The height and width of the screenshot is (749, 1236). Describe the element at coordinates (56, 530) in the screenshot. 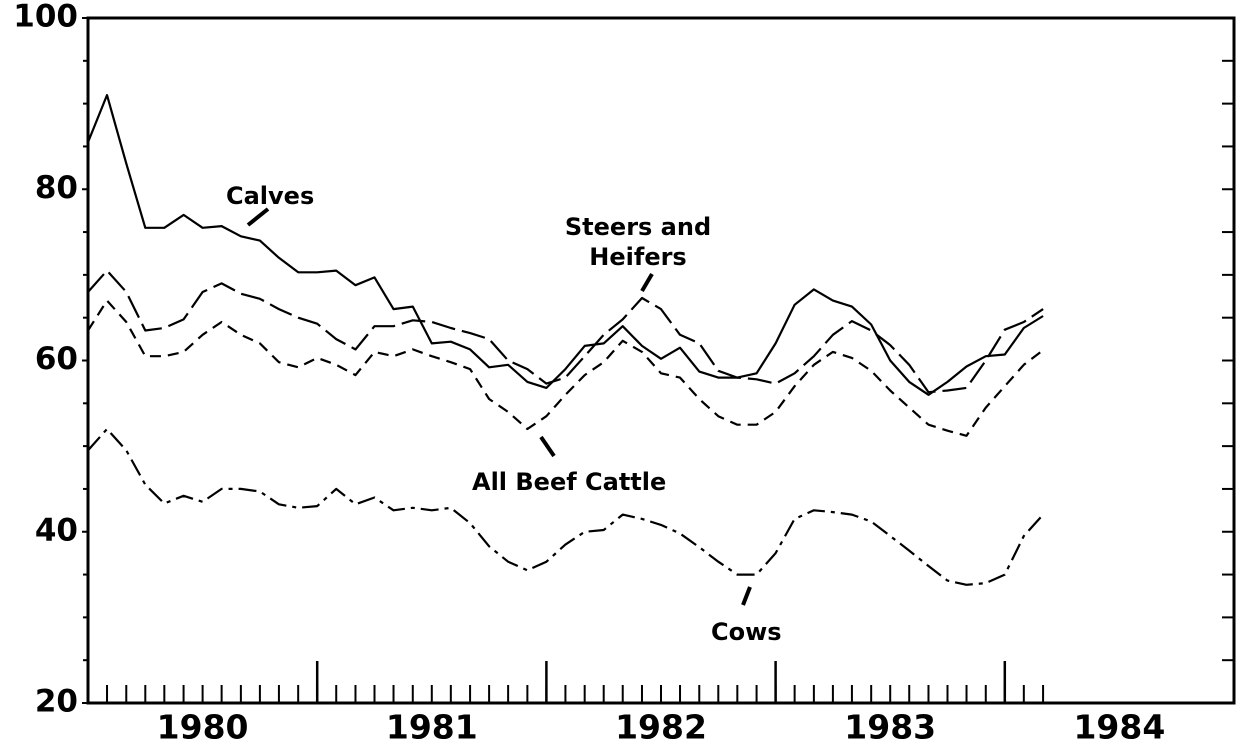

I see `y-tick-label: 40` at that location.